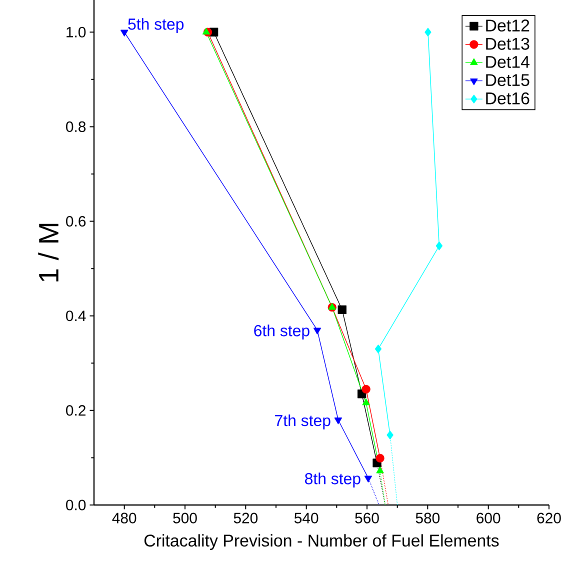 This screenshot has width=580, height=578. I want to click on y-tick-label: 0.8, so click(76, 126).